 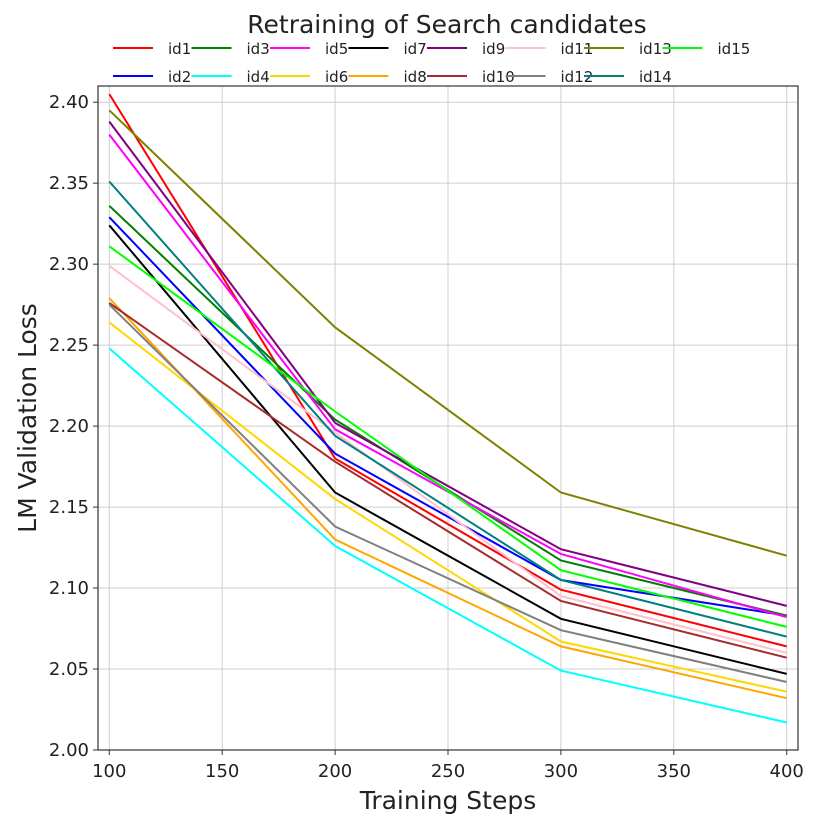 I want to click on x-tick-label: 400, so click(x=787, y=771).